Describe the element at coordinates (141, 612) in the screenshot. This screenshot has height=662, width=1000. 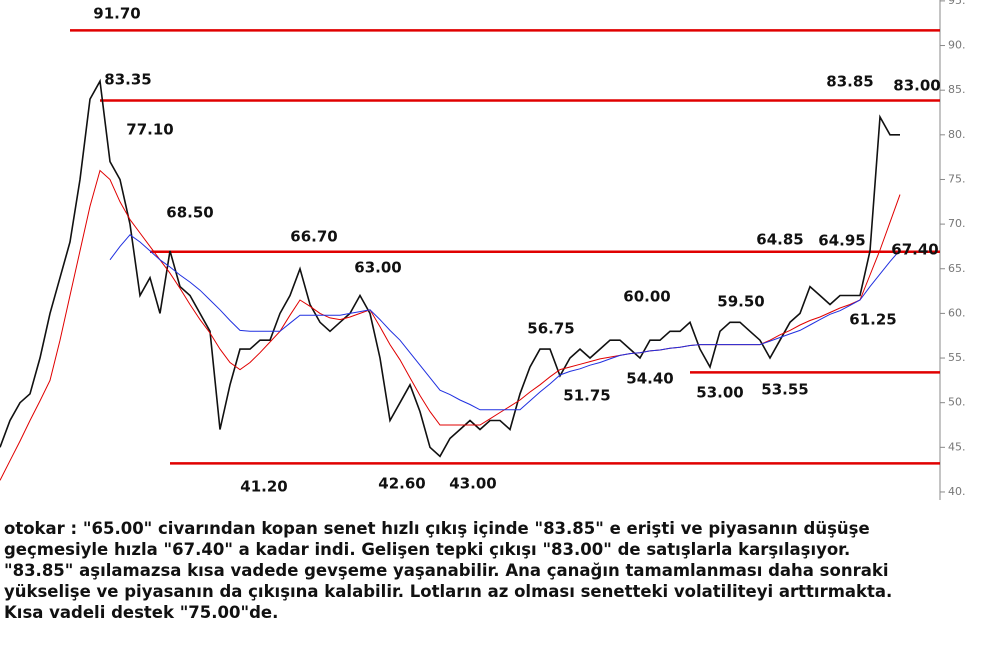
I see `commentary-line: Kısa vadeli destek "75.00"de.` at that location.